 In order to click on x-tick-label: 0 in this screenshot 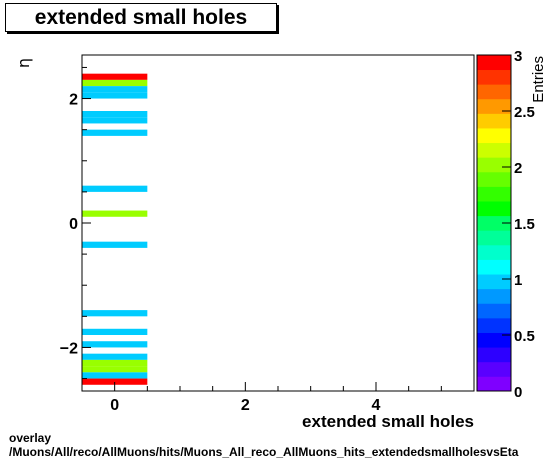, I will do `click(114, 405)`.